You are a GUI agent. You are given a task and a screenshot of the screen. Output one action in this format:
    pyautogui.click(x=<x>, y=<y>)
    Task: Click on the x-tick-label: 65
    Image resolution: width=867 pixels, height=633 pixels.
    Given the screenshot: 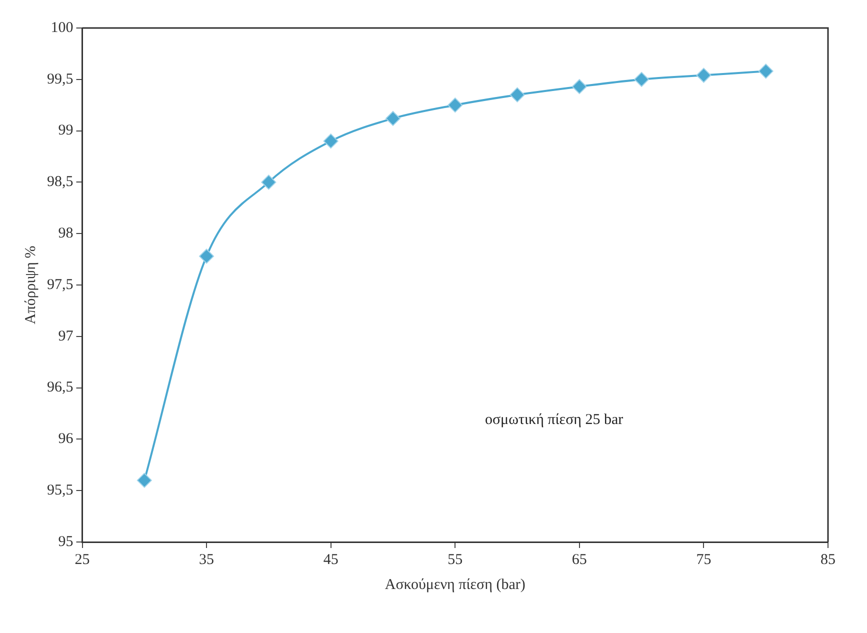 What is the action you would take?
    pyautogui.click(x=579, y=560)
    